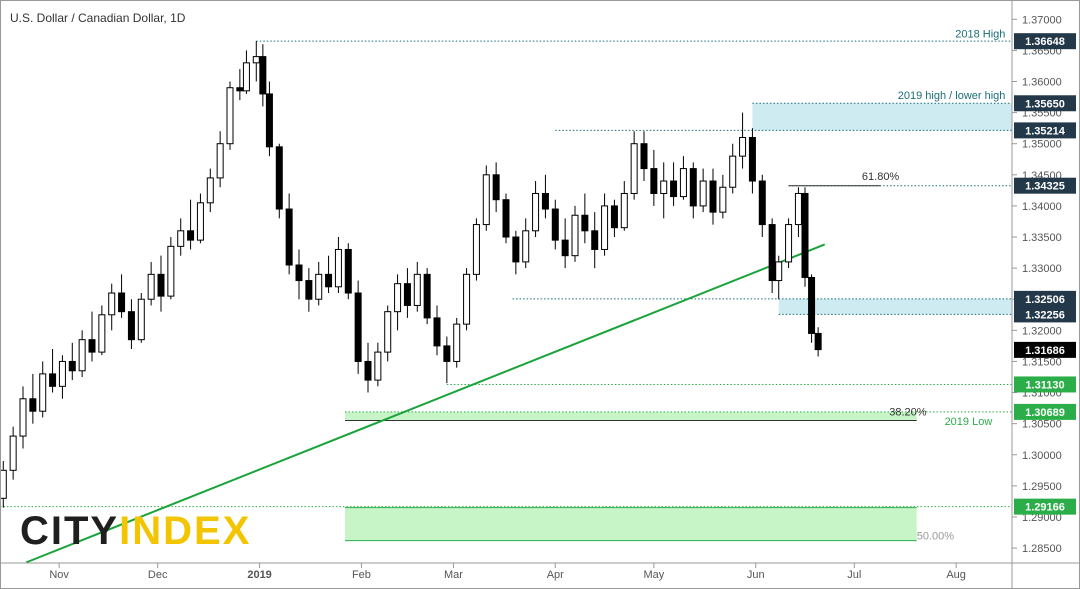 Image resolution: width=1080 pixels, height=589 pixels. What do you see at coordinates (980, 34) in the screenshot?
I see `annotation: 2018 High` at bounding box center [980, 34].